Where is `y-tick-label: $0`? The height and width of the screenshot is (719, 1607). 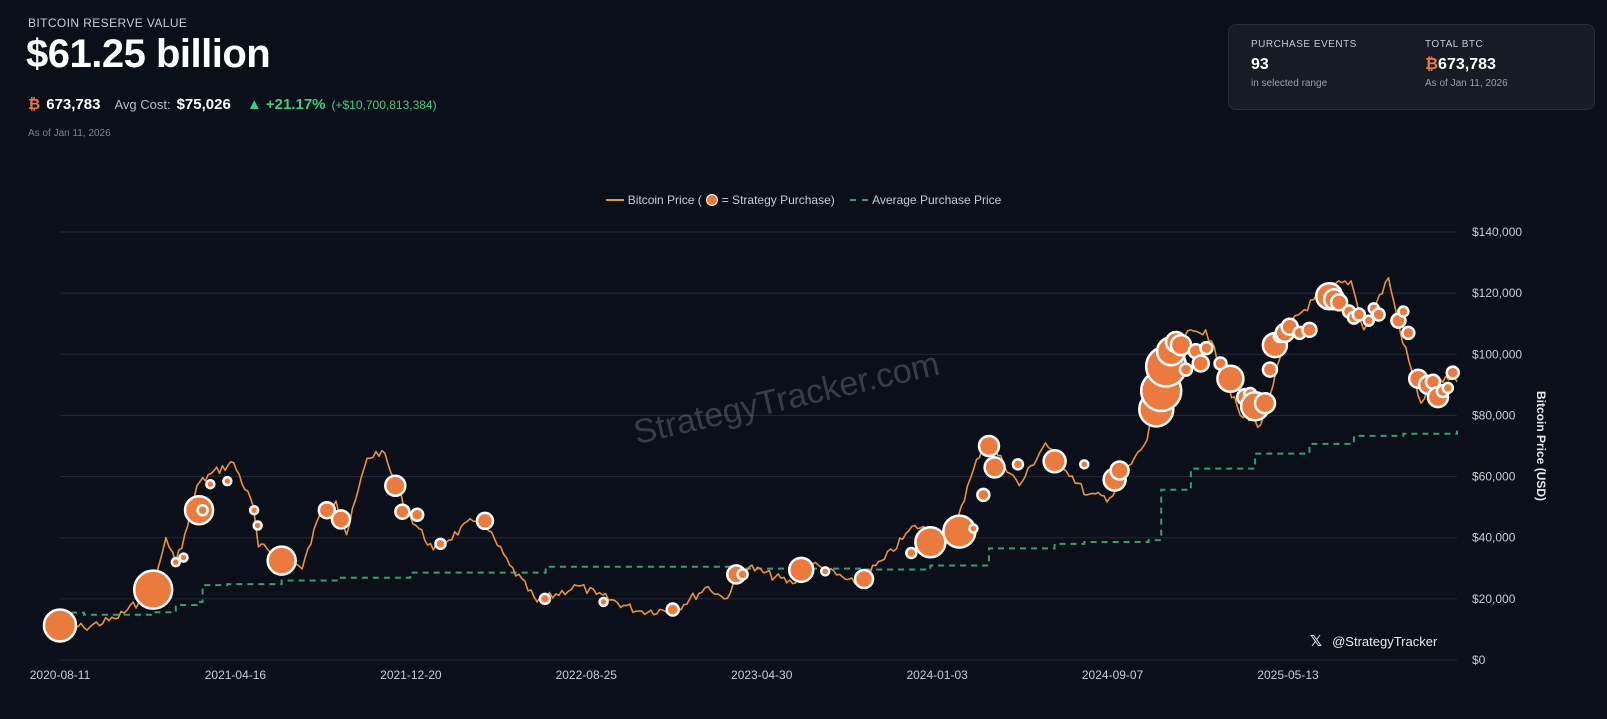 y-tick-label: $0 is located at coordinates (1479, 660).